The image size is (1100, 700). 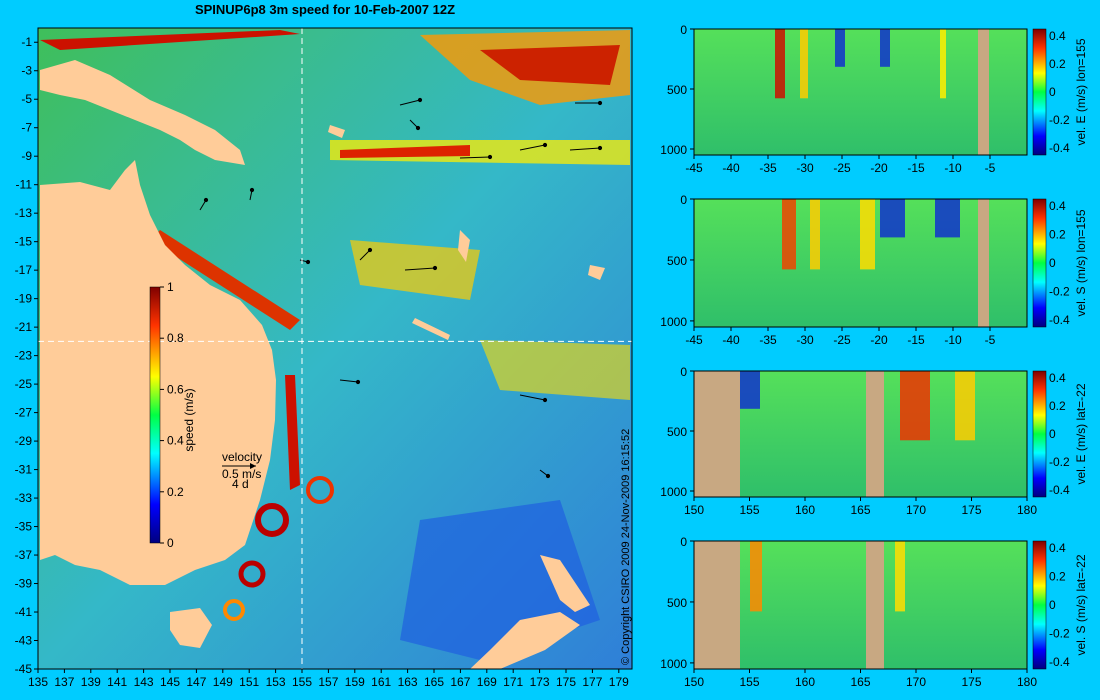 What do you see at coordinates (142, 112) in the screenshot?
I see `land-png` at bounding box center [142, 112].